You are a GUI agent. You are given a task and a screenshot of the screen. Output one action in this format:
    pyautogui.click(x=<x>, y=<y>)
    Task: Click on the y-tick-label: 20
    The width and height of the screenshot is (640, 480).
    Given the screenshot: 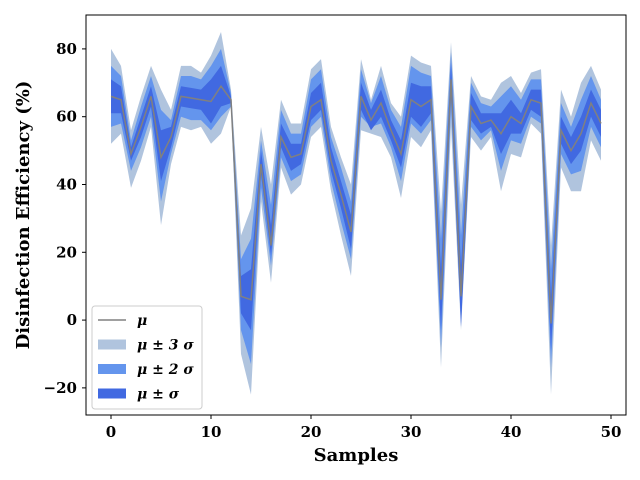 What is the action you would take?
    pyautogui.click(x=66, y=252)
    